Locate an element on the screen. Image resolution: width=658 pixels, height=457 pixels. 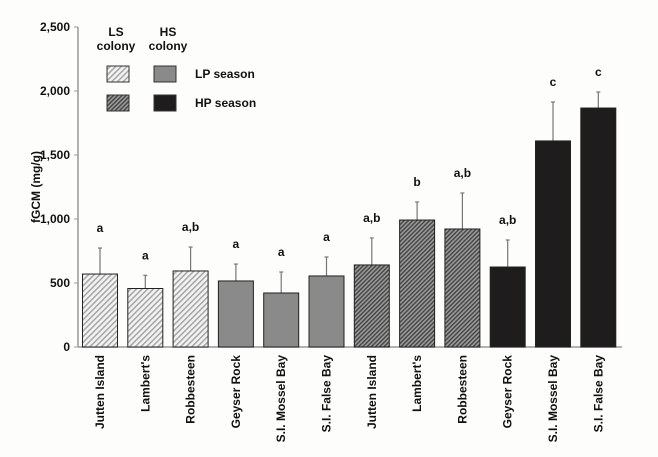
legend-swatch-ls-hp is located at coordinates (118, 103).